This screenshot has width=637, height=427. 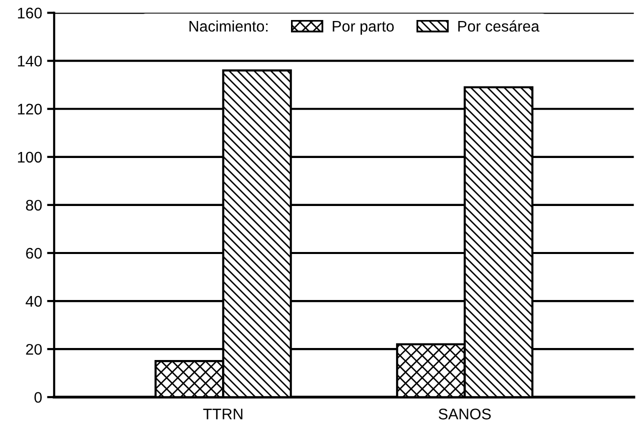 I want to click on legend-label: Por parto, so click(x=363, y=28).